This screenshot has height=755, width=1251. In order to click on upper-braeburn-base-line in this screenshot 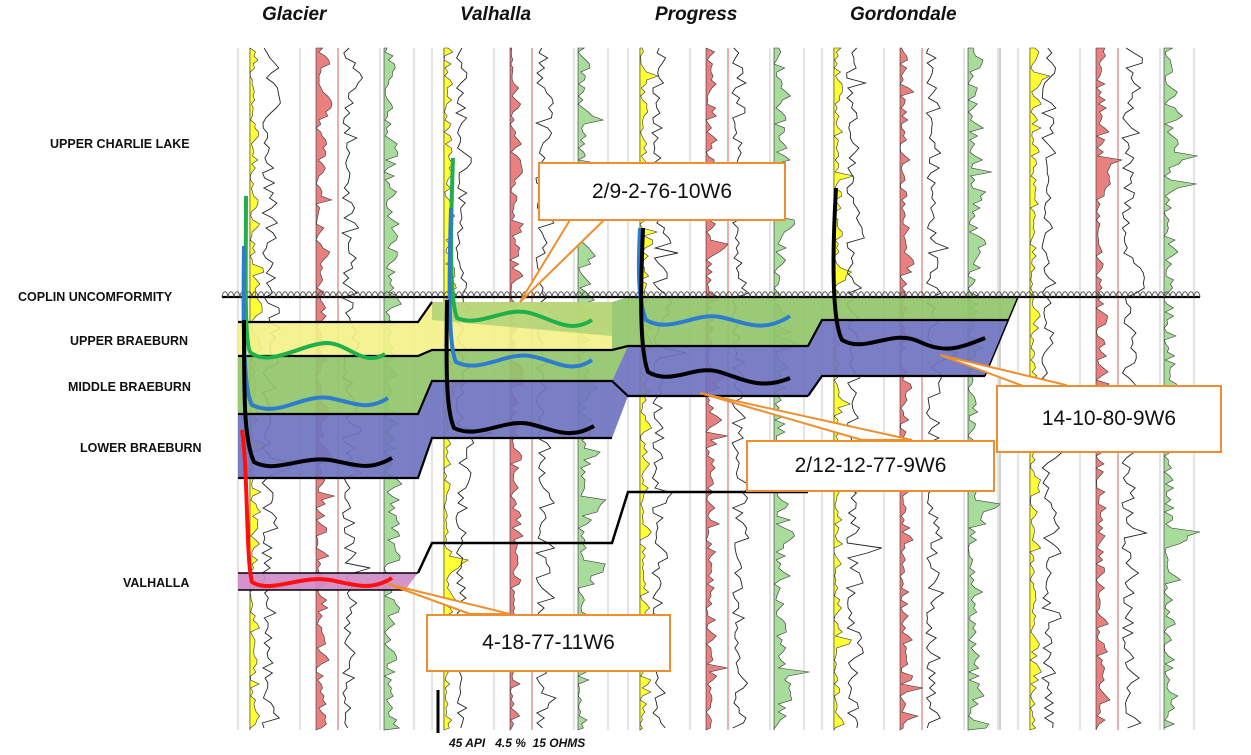, I will do `click(623, 338)`.